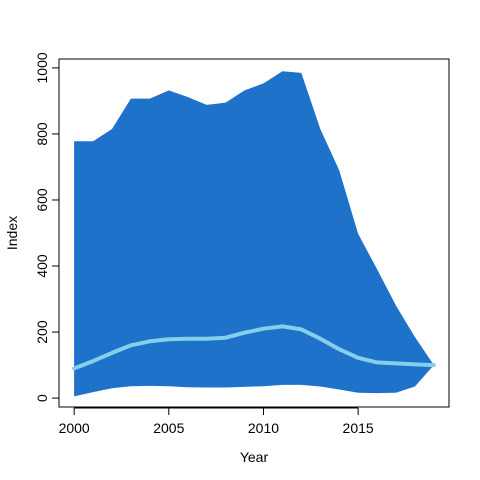 The image size is (480, 480). I want to click on y-tick-label: 200, so click(42, 332).